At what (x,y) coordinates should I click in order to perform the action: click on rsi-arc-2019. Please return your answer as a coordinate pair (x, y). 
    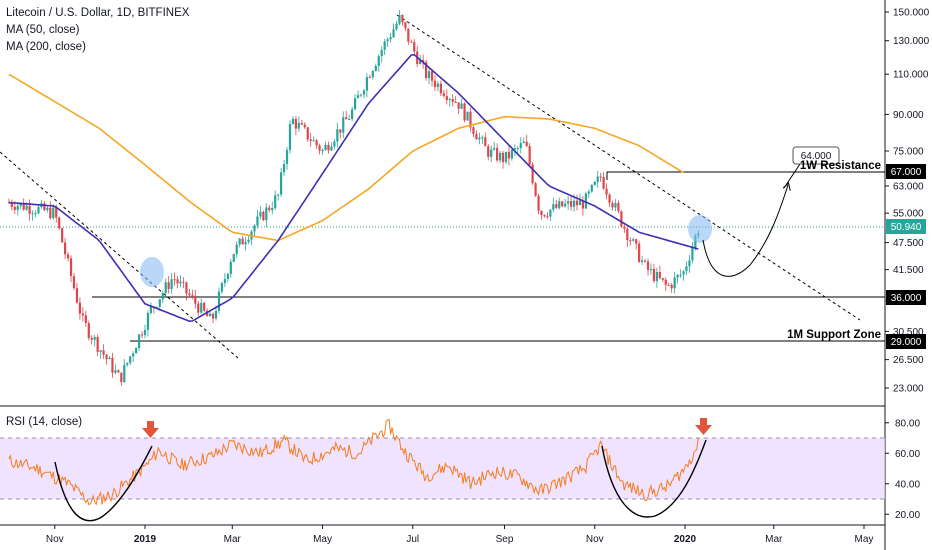
    Looking at the image, I should click on (103, 483).